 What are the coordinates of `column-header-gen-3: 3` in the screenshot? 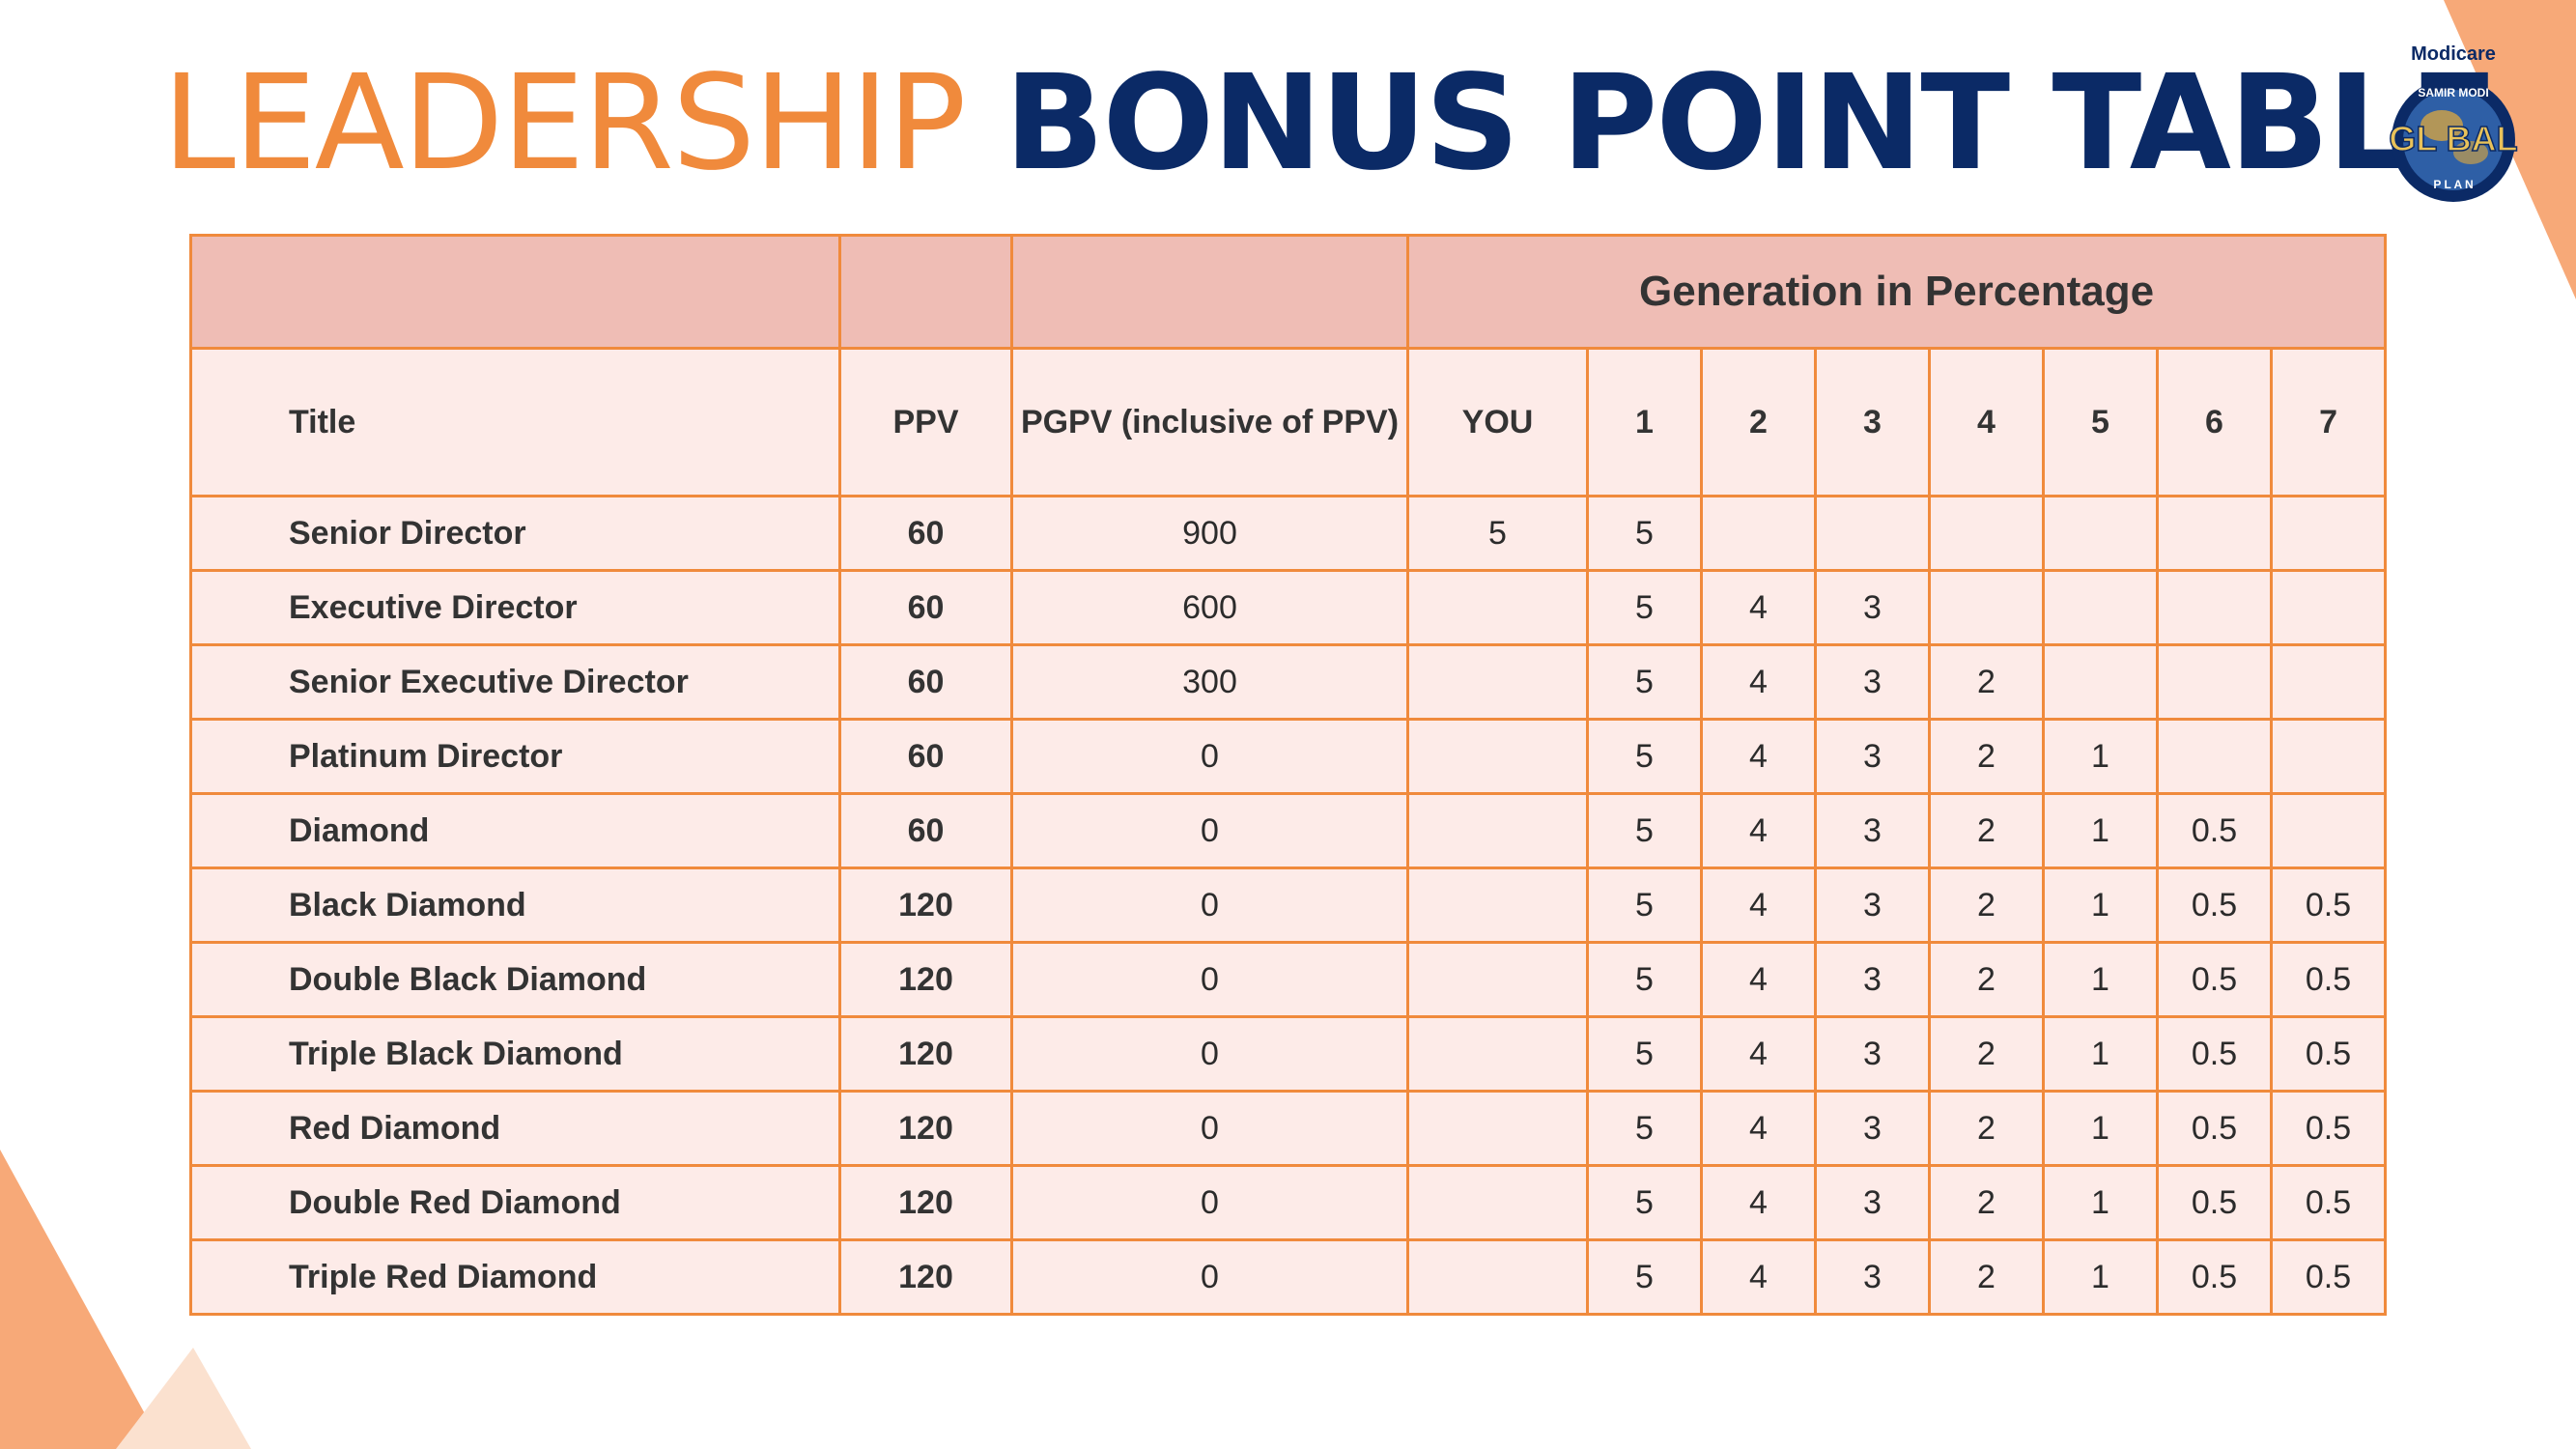 It's located at (1872, 422).